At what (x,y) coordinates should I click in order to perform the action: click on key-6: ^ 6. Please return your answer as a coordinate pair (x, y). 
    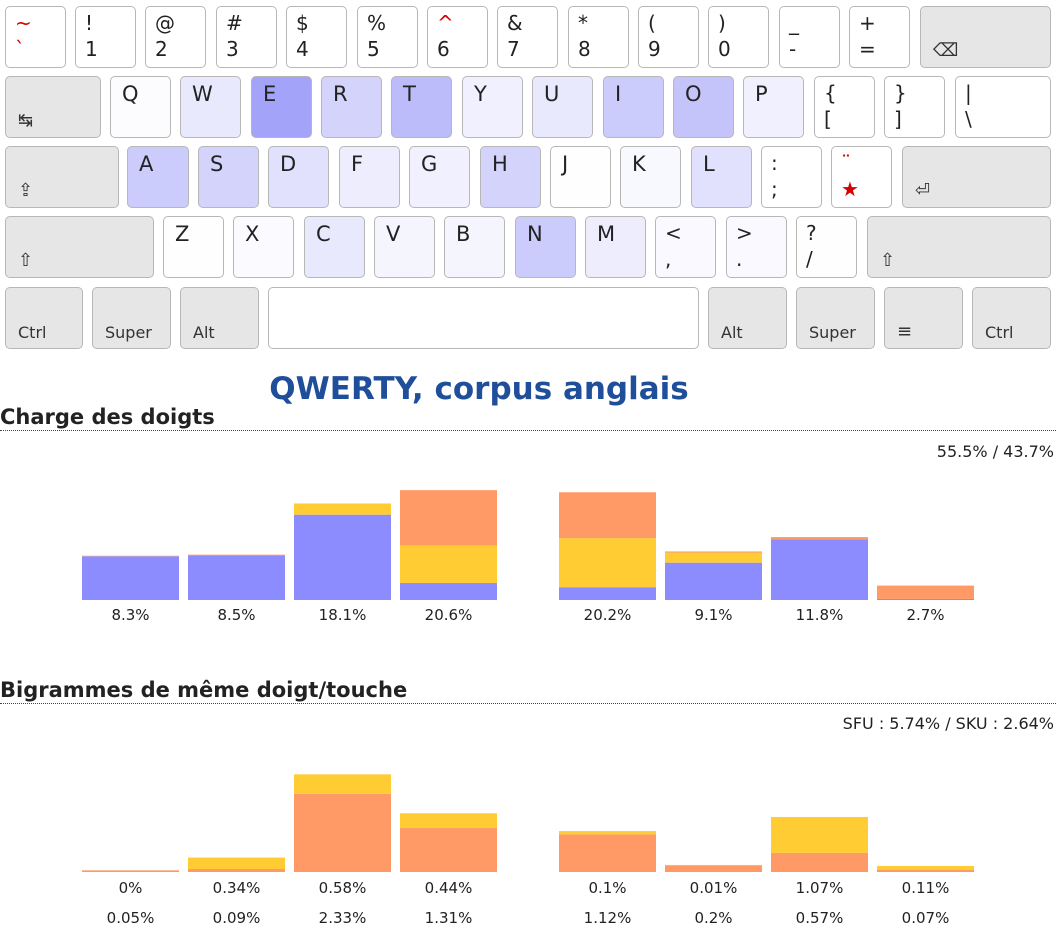
    Looking at the image, I should click on (457, 37).